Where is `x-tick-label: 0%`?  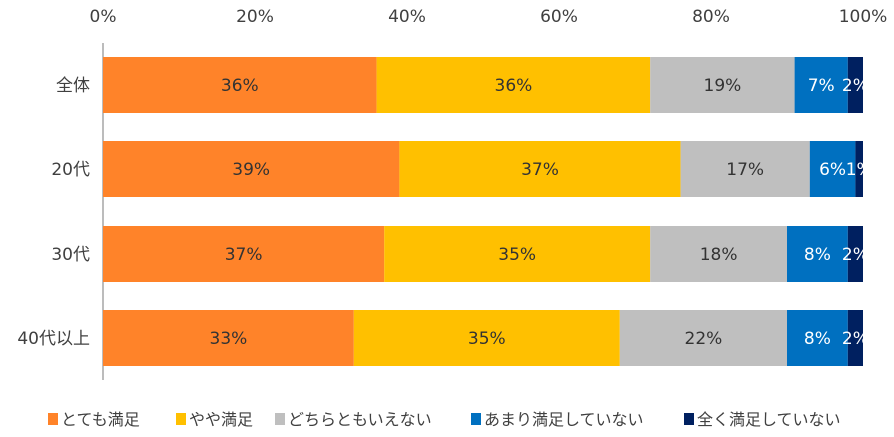 x-tick-label: 0% is located at coordinates (103, 17).